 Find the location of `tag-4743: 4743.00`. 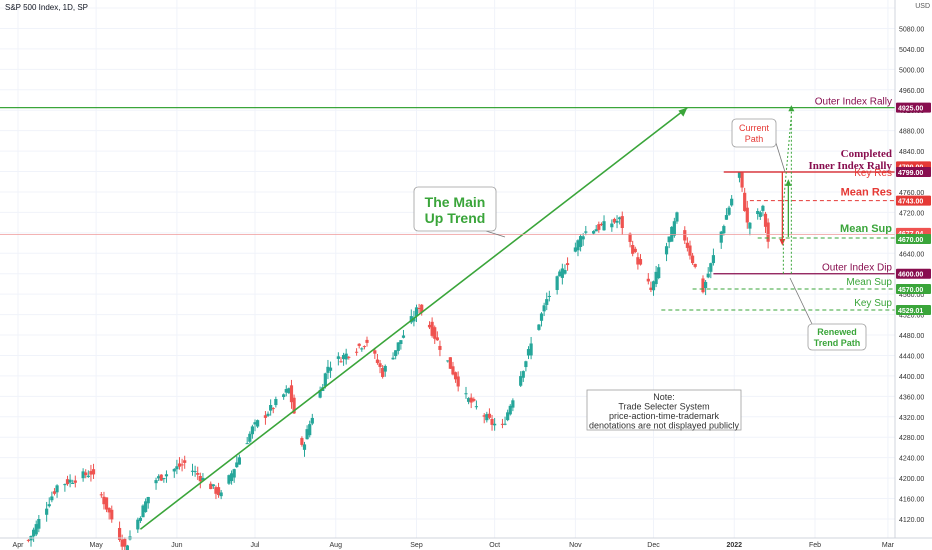

tag-4743: 4743.00 is located at coordinates (910, 202).